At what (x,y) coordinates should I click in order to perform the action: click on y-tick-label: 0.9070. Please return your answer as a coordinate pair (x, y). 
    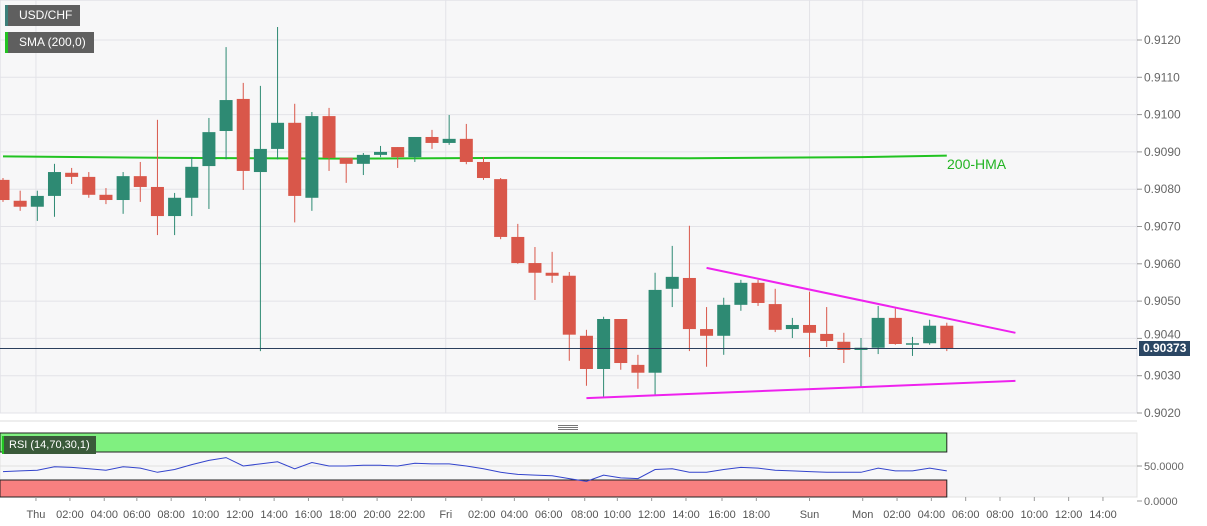
    Looking at the image, I should click on (1162, 227).